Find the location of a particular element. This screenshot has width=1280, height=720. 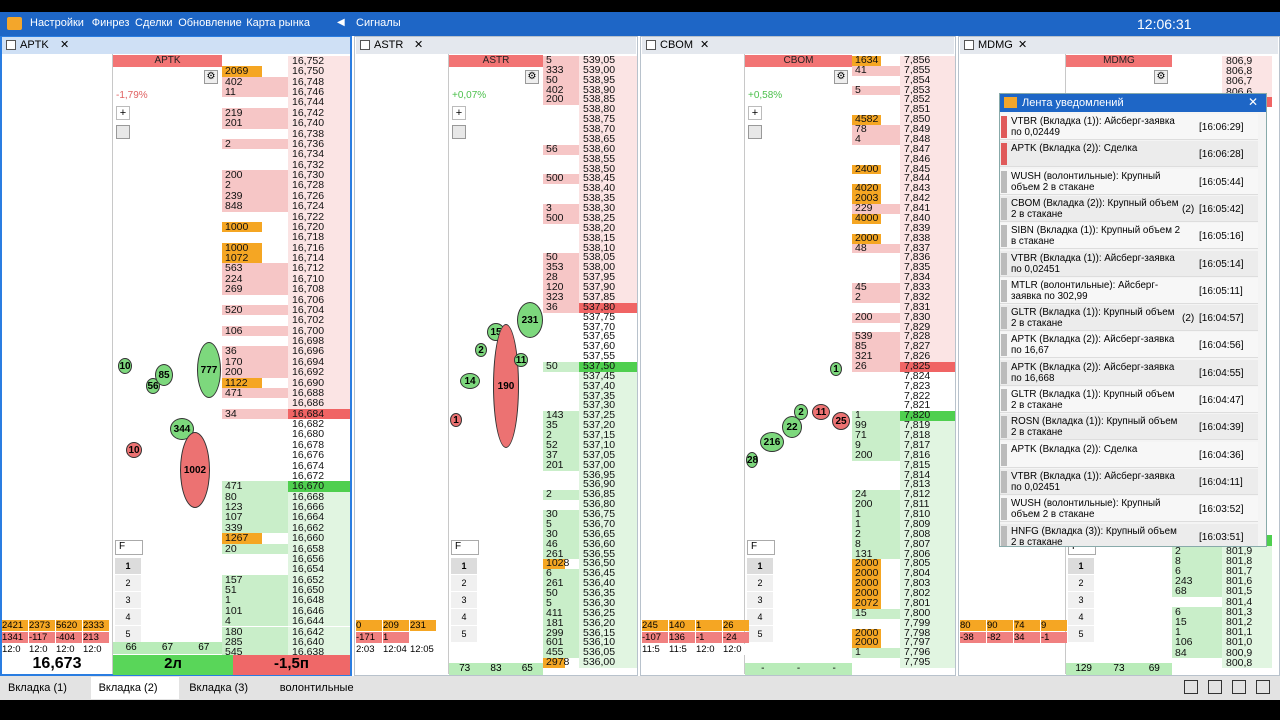

ladder-volume: 50 is located at coordinates (561, 258).